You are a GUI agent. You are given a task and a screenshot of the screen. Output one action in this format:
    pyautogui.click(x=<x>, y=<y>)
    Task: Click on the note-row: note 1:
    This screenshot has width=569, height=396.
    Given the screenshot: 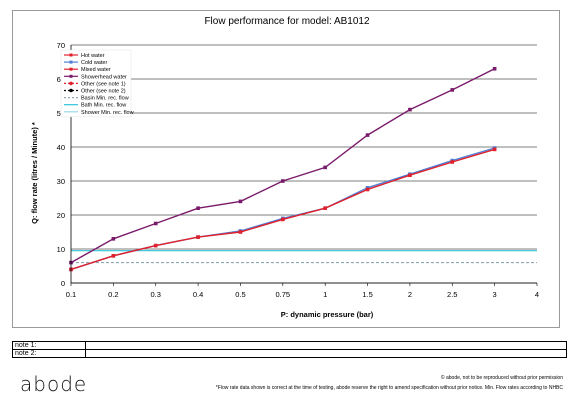 What is the action you would take?
    pyautogui.click(x=289, y=345)
    